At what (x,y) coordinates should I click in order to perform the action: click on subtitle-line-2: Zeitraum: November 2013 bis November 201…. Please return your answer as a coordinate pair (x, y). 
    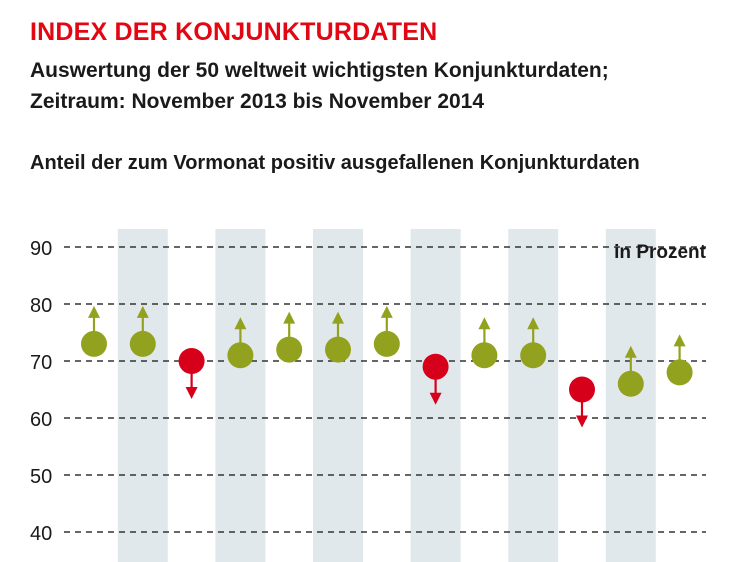
    Looking at the image, I should click on (257, 101).